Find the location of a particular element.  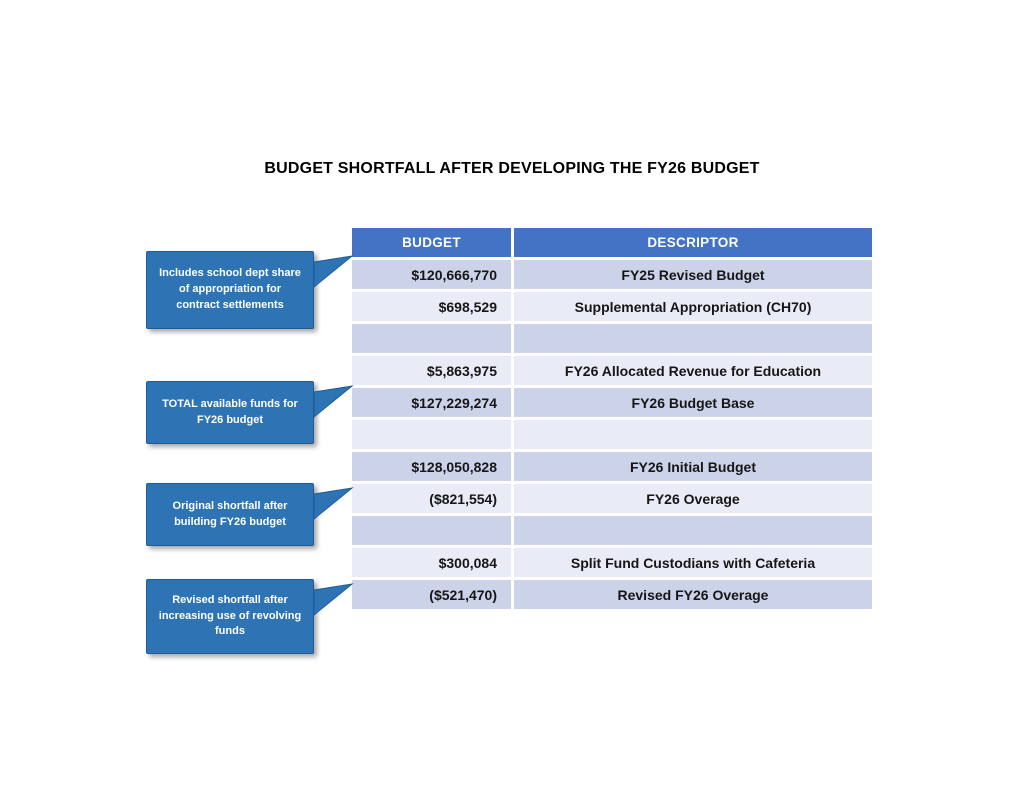

budget-cell: $120,666,770 is located at coordinates (431, 274).